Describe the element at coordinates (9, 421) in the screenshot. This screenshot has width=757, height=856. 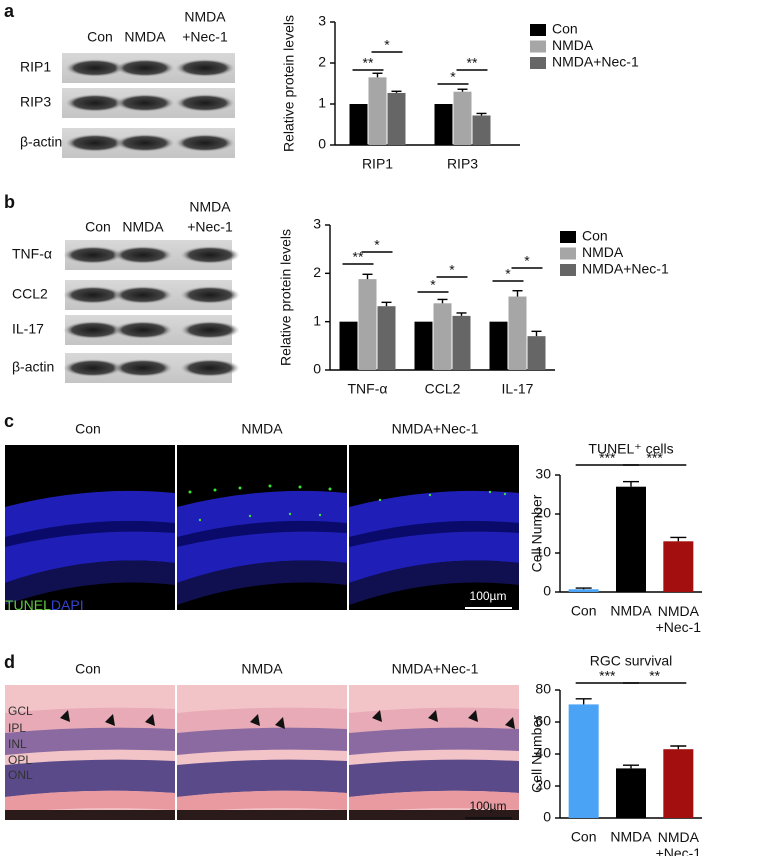
I see `panel-label: c` at that location.